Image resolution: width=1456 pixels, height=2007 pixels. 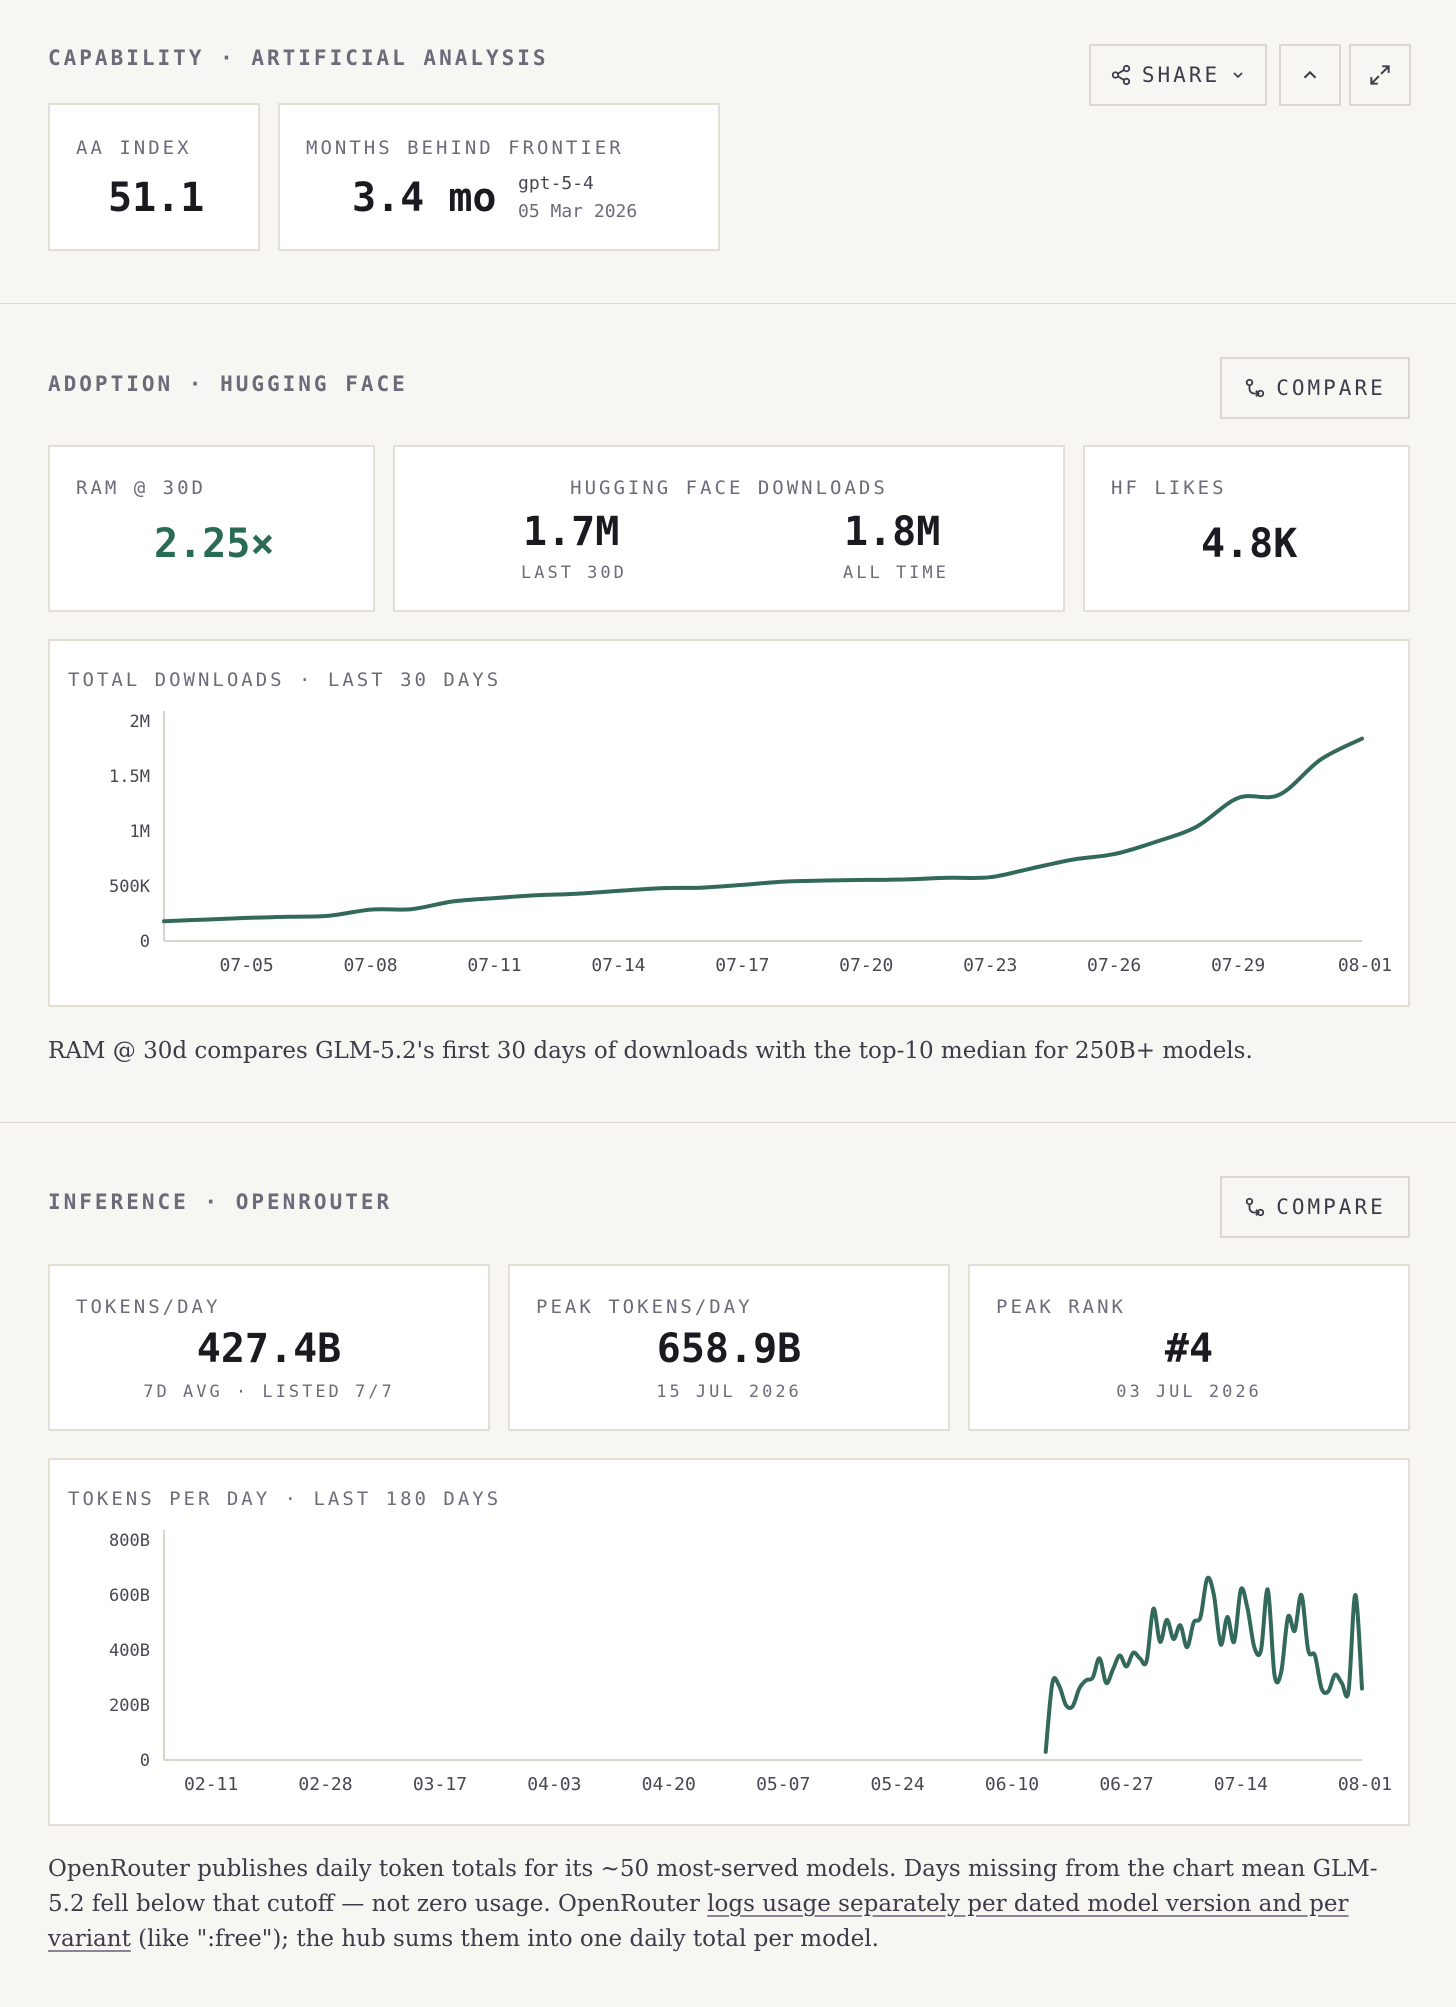 What do you see at coordinates (220, 1202) in the screenshot?
I see `inference-eyebrow: INFERENCE · OPENROUTER` at bounding box center [220, 1202].